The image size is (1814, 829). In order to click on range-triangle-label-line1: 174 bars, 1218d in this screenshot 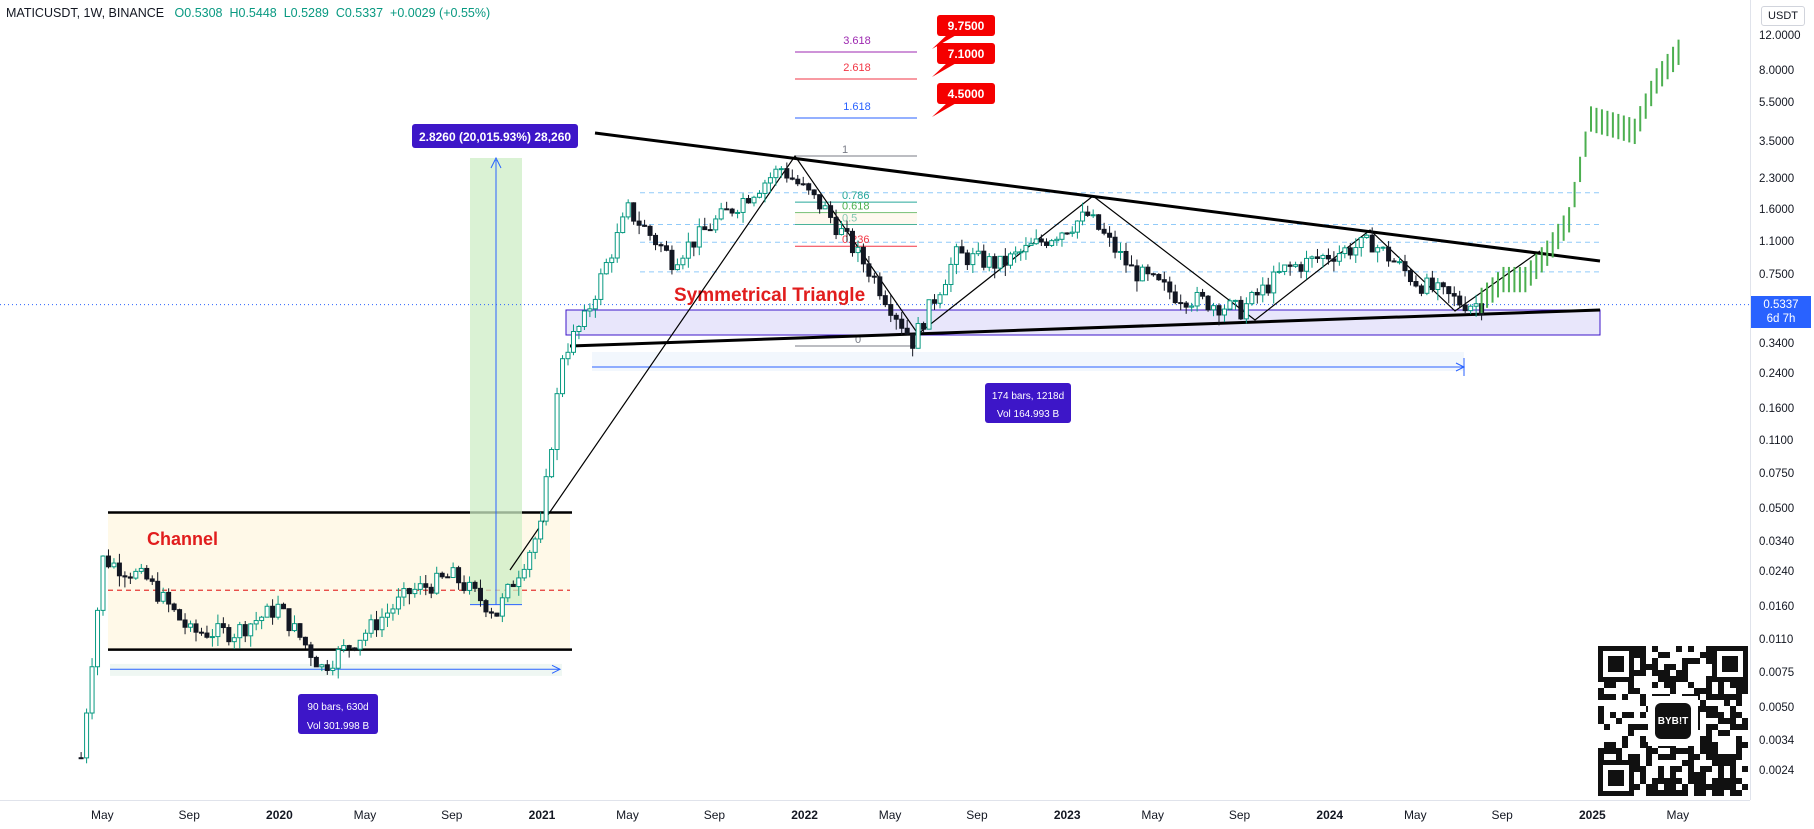, I will do `click(1028, 396)`.